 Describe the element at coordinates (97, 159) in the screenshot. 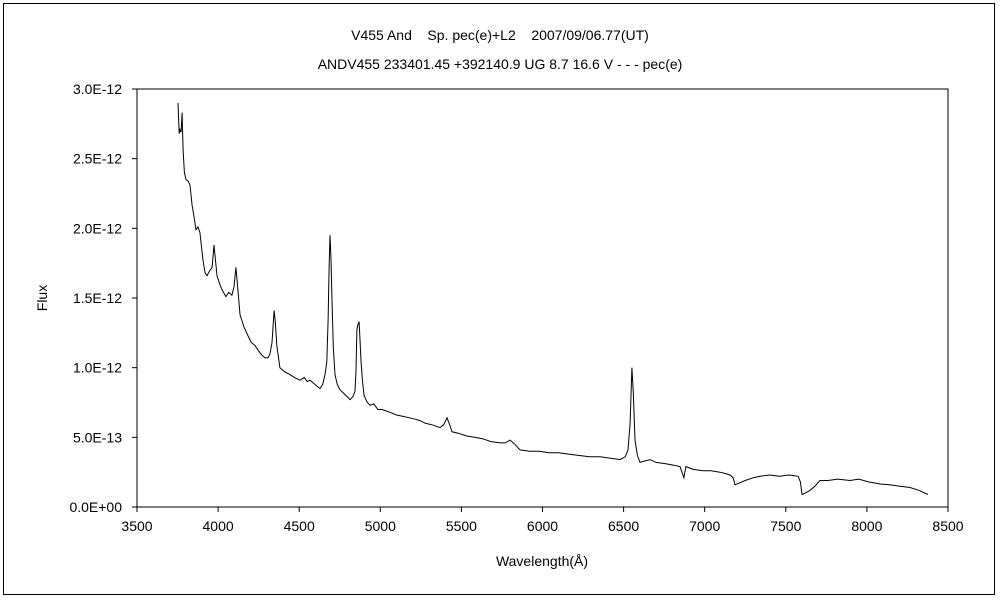

I see `y-tick-label: 2.5E-12` at that location.